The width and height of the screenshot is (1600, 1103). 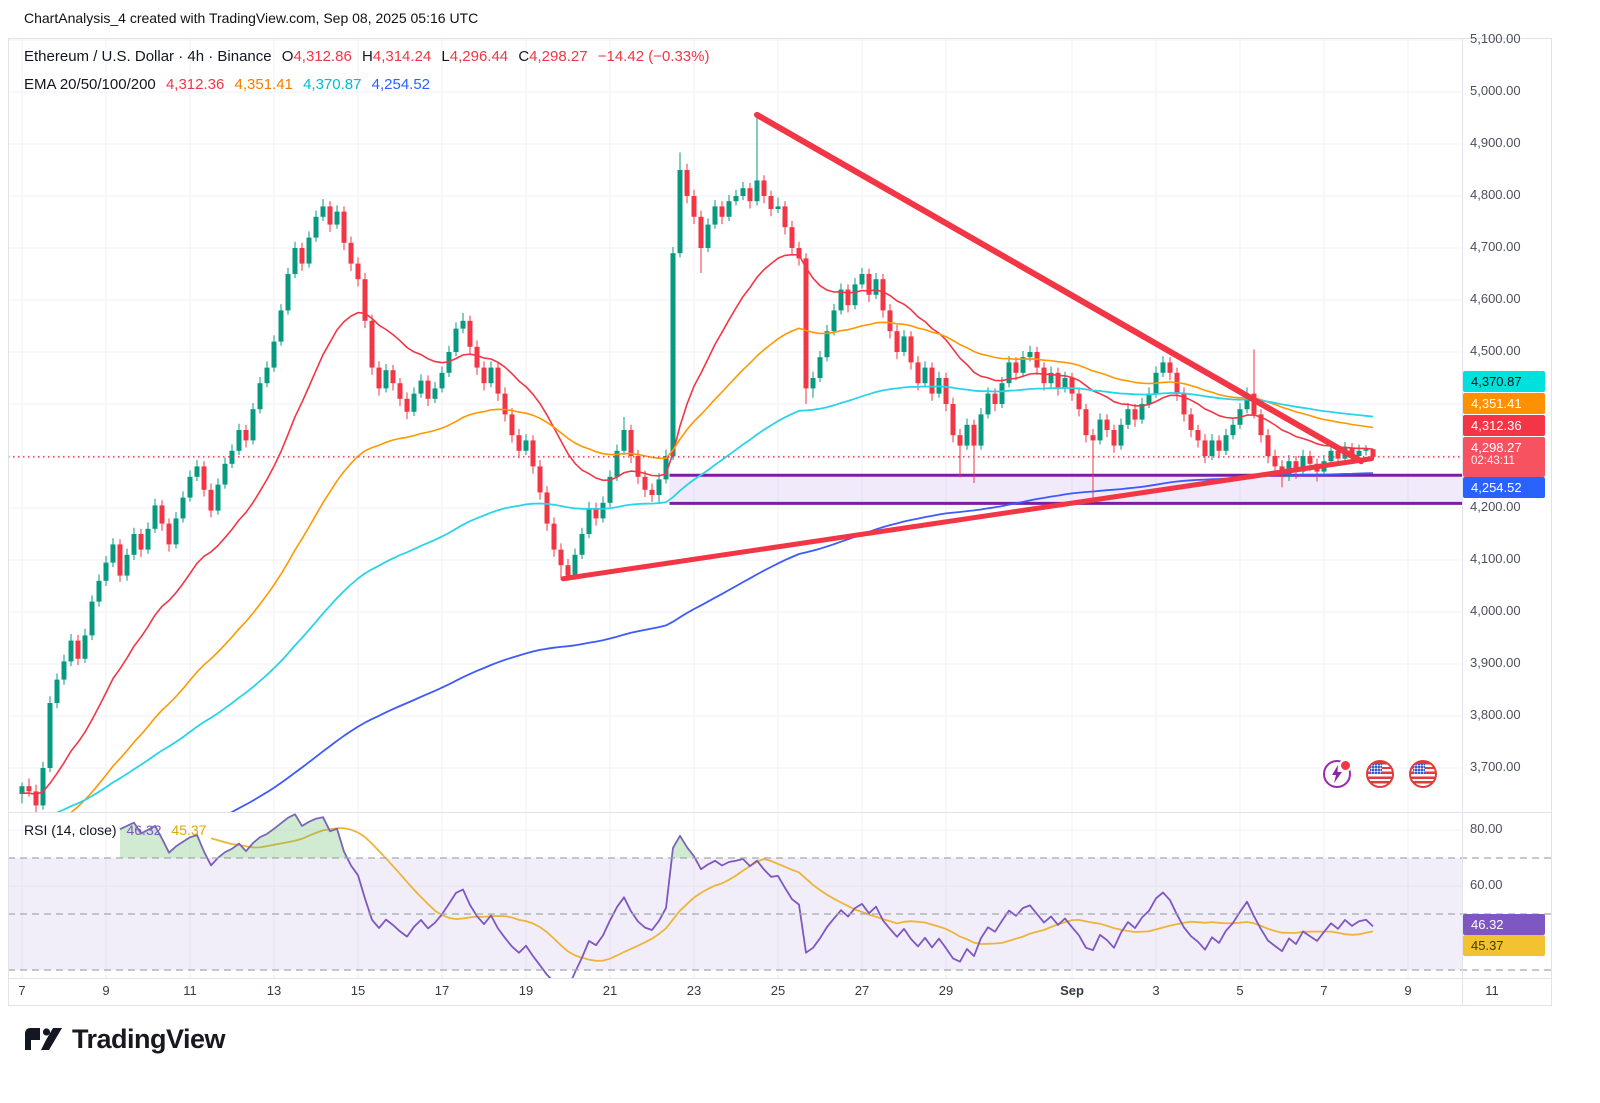 What do you see at coordinates (358, 990) in the screenshot?
I see `time-axis-label: 15` at bounding box center [358, 990].